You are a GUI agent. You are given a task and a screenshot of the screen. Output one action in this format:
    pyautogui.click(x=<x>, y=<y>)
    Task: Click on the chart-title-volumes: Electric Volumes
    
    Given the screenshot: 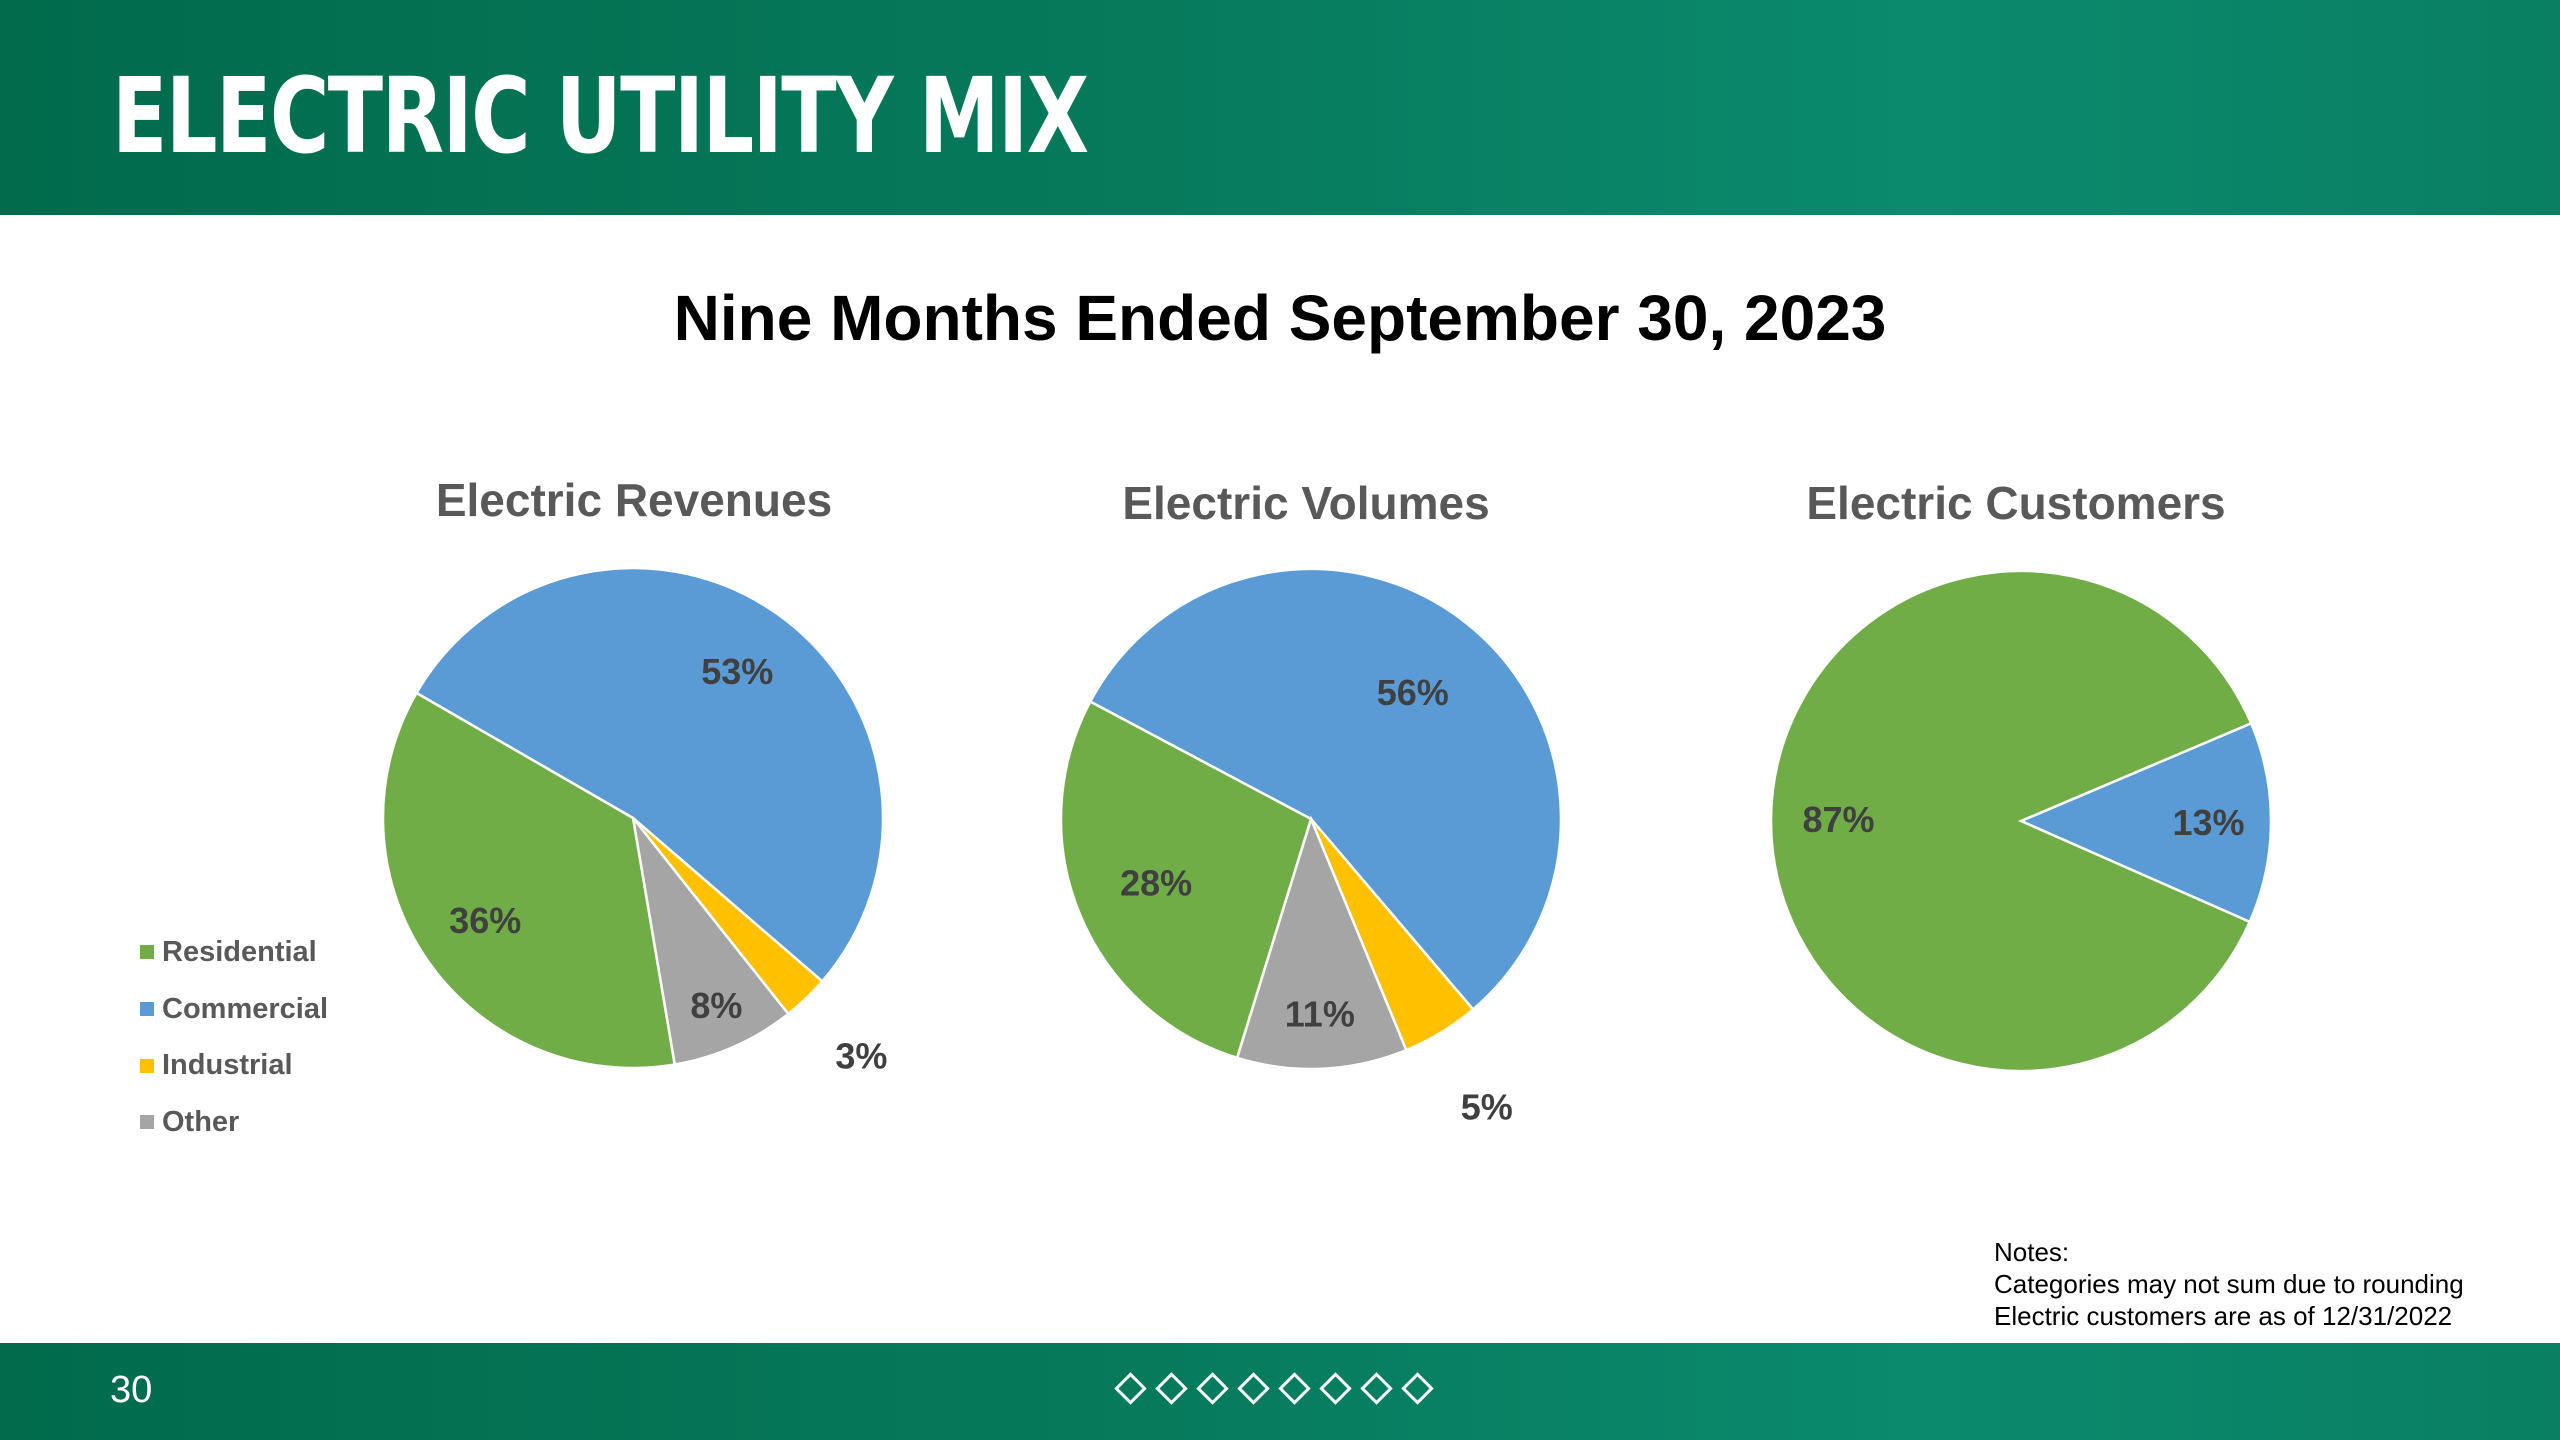 What is the action you would take?
    pyautogui.click(x=1306, y=503)
    